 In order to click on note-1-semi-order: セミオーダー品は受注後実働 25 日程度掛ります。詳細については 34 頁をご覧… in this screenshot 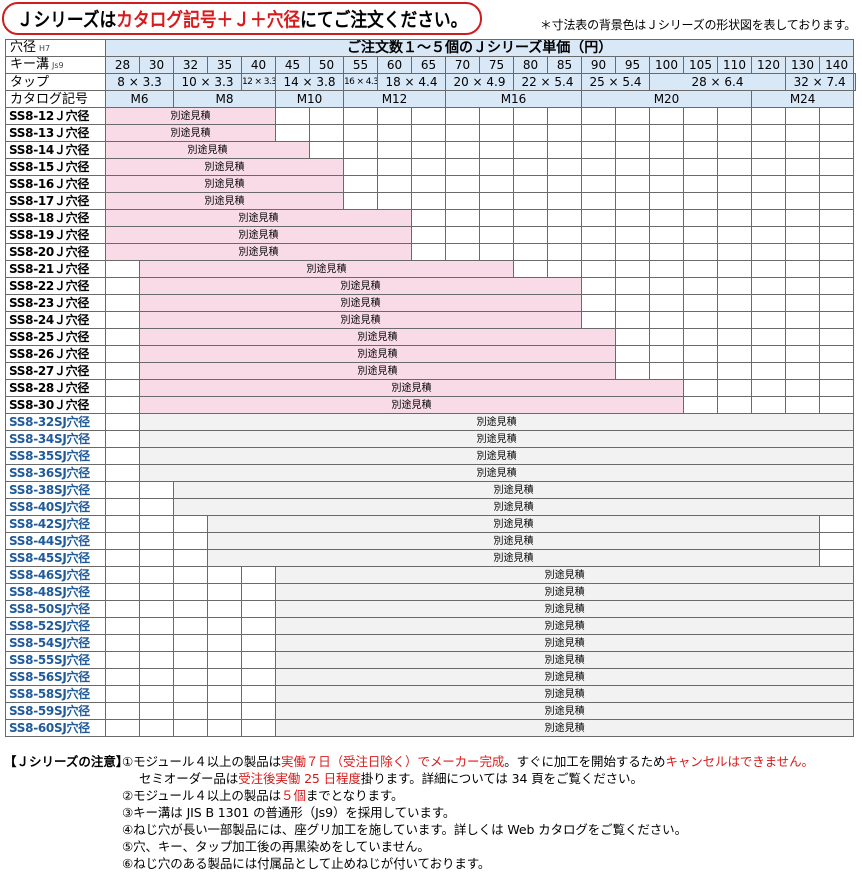, I will do `click(391, 778)`.